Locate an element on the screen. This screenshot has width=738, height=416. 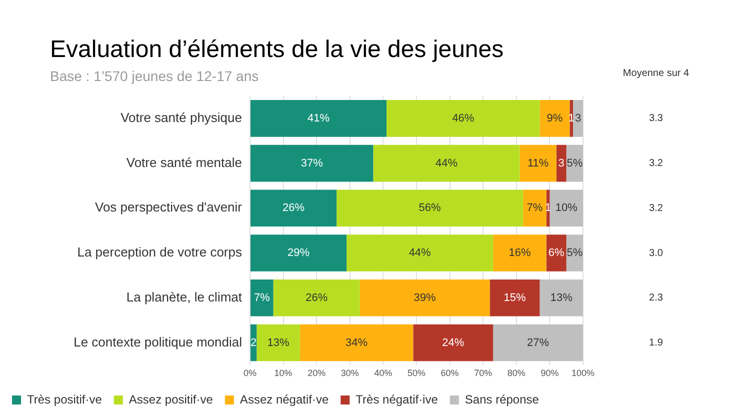
x-tick-label: 90% is located at coordinates (549, 373).